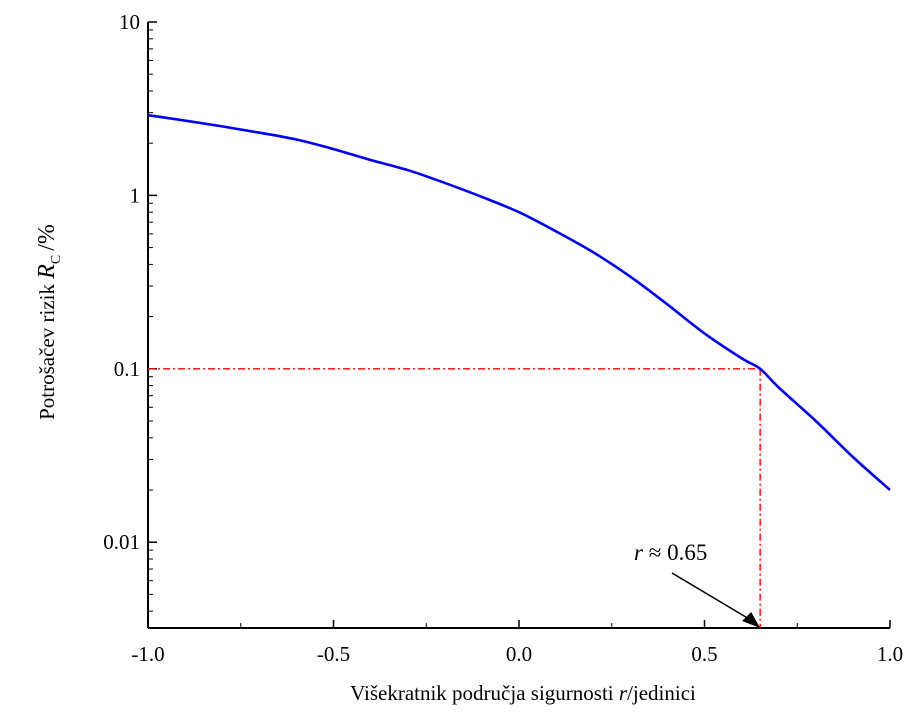 The image size is (909, 718). What do you see at coordinates (333, 654) in the screenshot?
I see `x-tick-label: -0.5` at bounding box center [333, 654].